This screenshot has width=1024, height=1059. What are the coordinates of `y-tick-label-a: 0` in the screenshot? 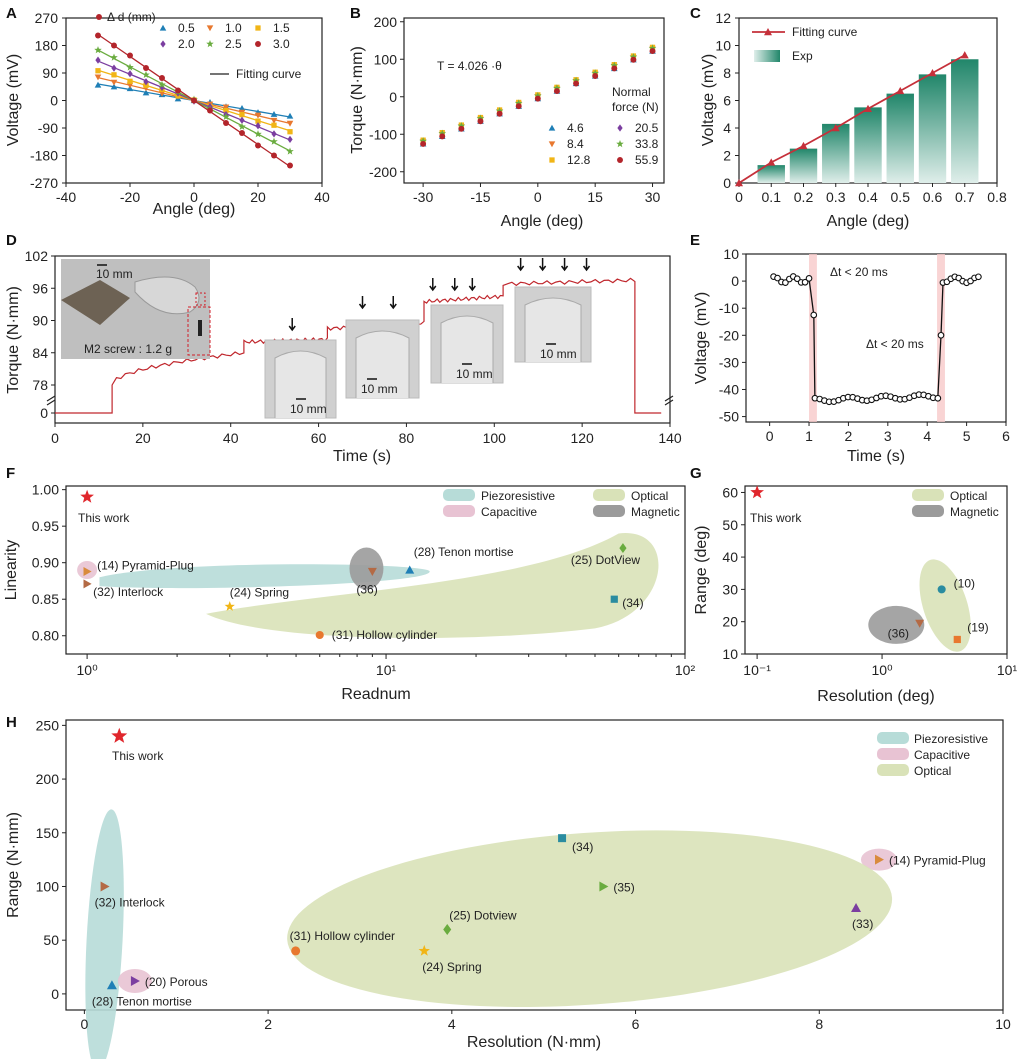 It's located at (54, 101).